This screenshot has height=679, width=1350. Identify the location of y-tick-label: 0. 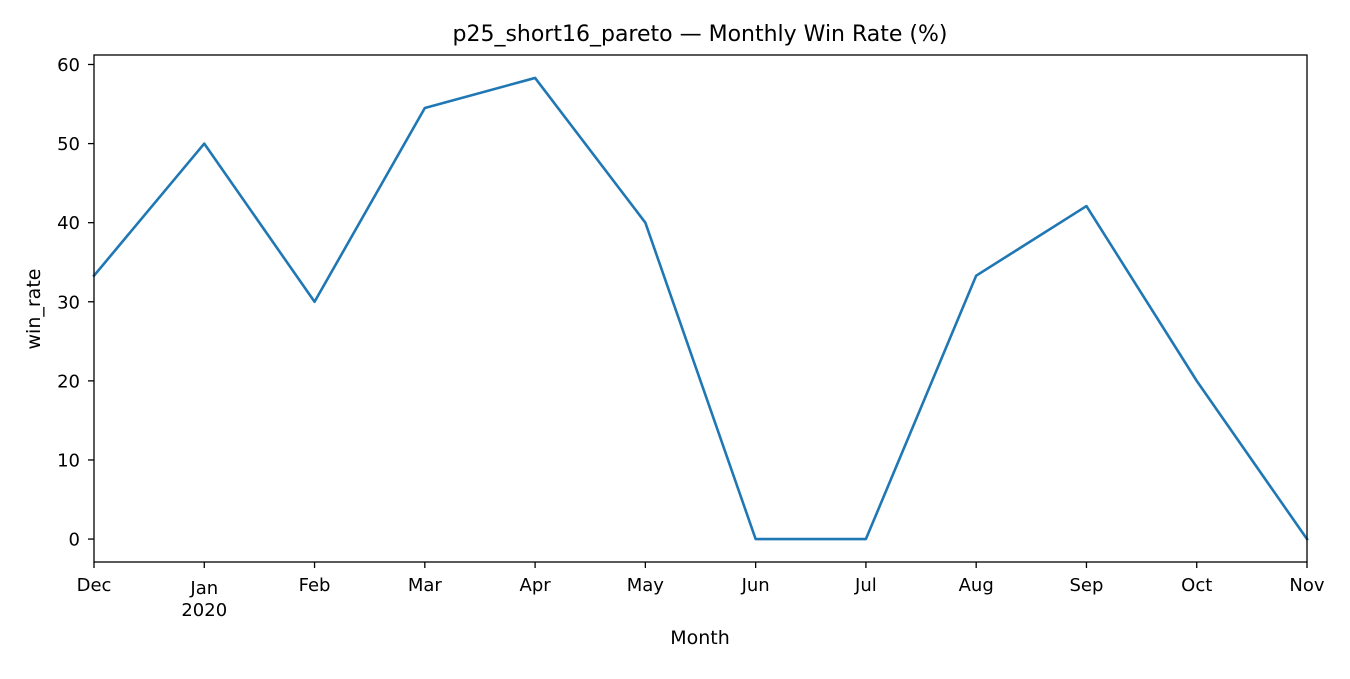
(74, 540).